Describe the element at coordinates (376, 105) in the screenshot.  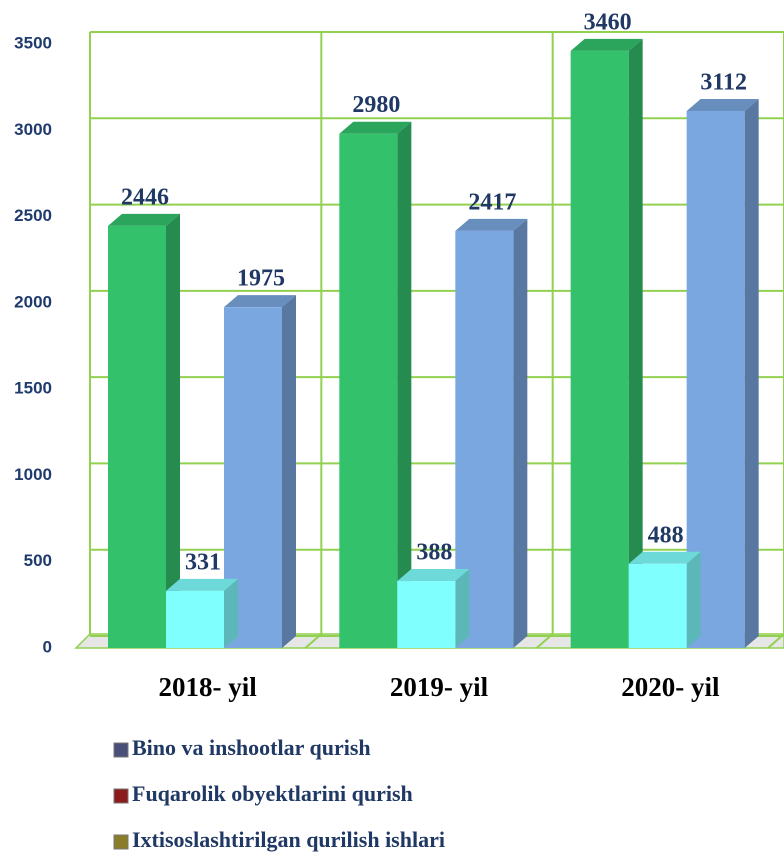
I see `data-label: 2980` at that location.